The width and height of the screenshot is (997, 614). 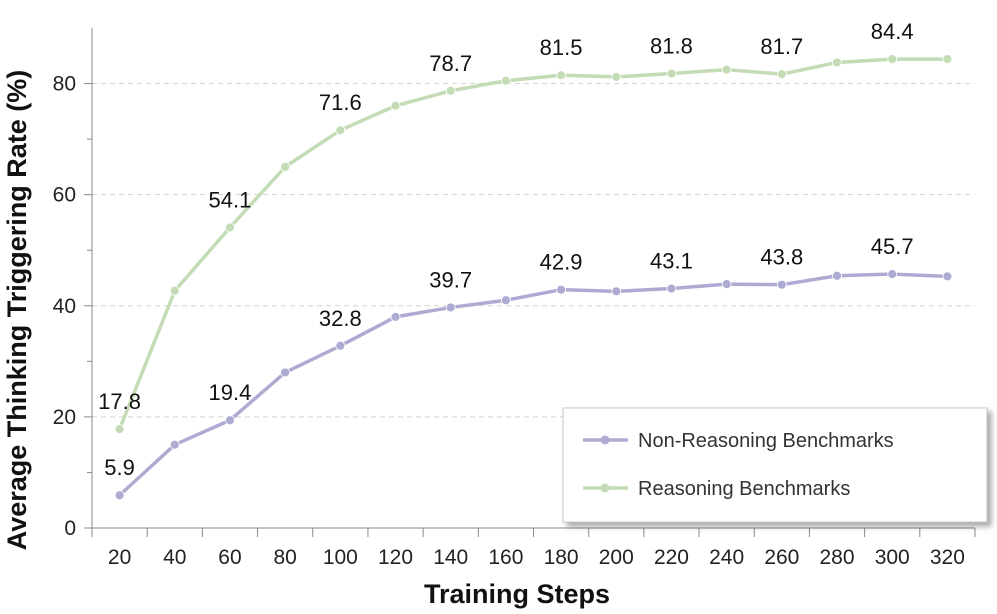 I want to click on data-label: 42.9, so click(x=561, y=262).